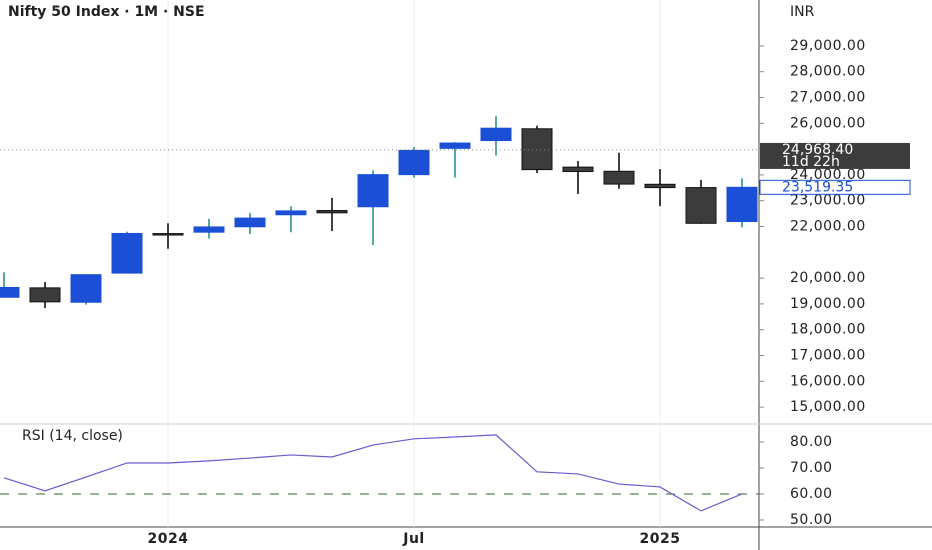  I want to click on y-tick-label: 26,000.00, so click(828, 123).